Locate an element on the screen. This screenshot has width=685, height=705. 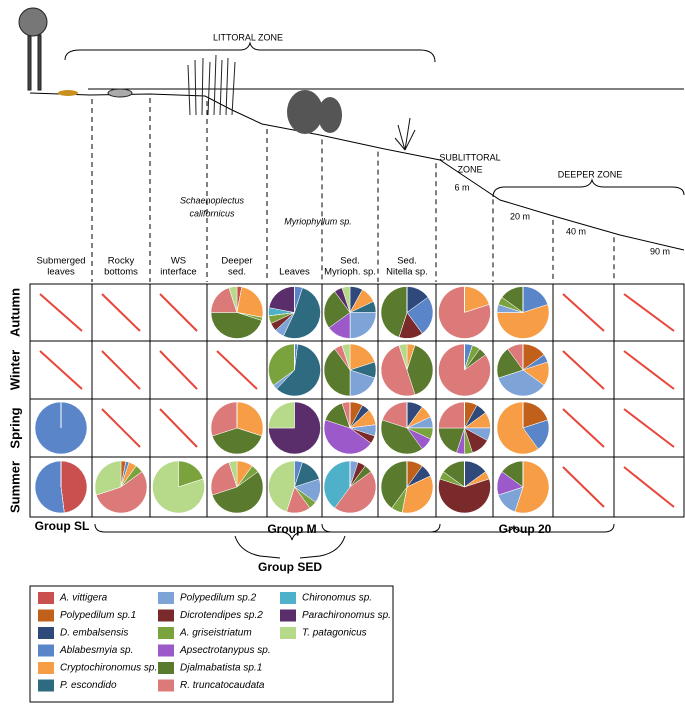
legend-label: Parachironomus sp. is located at coordinates (346, 615).